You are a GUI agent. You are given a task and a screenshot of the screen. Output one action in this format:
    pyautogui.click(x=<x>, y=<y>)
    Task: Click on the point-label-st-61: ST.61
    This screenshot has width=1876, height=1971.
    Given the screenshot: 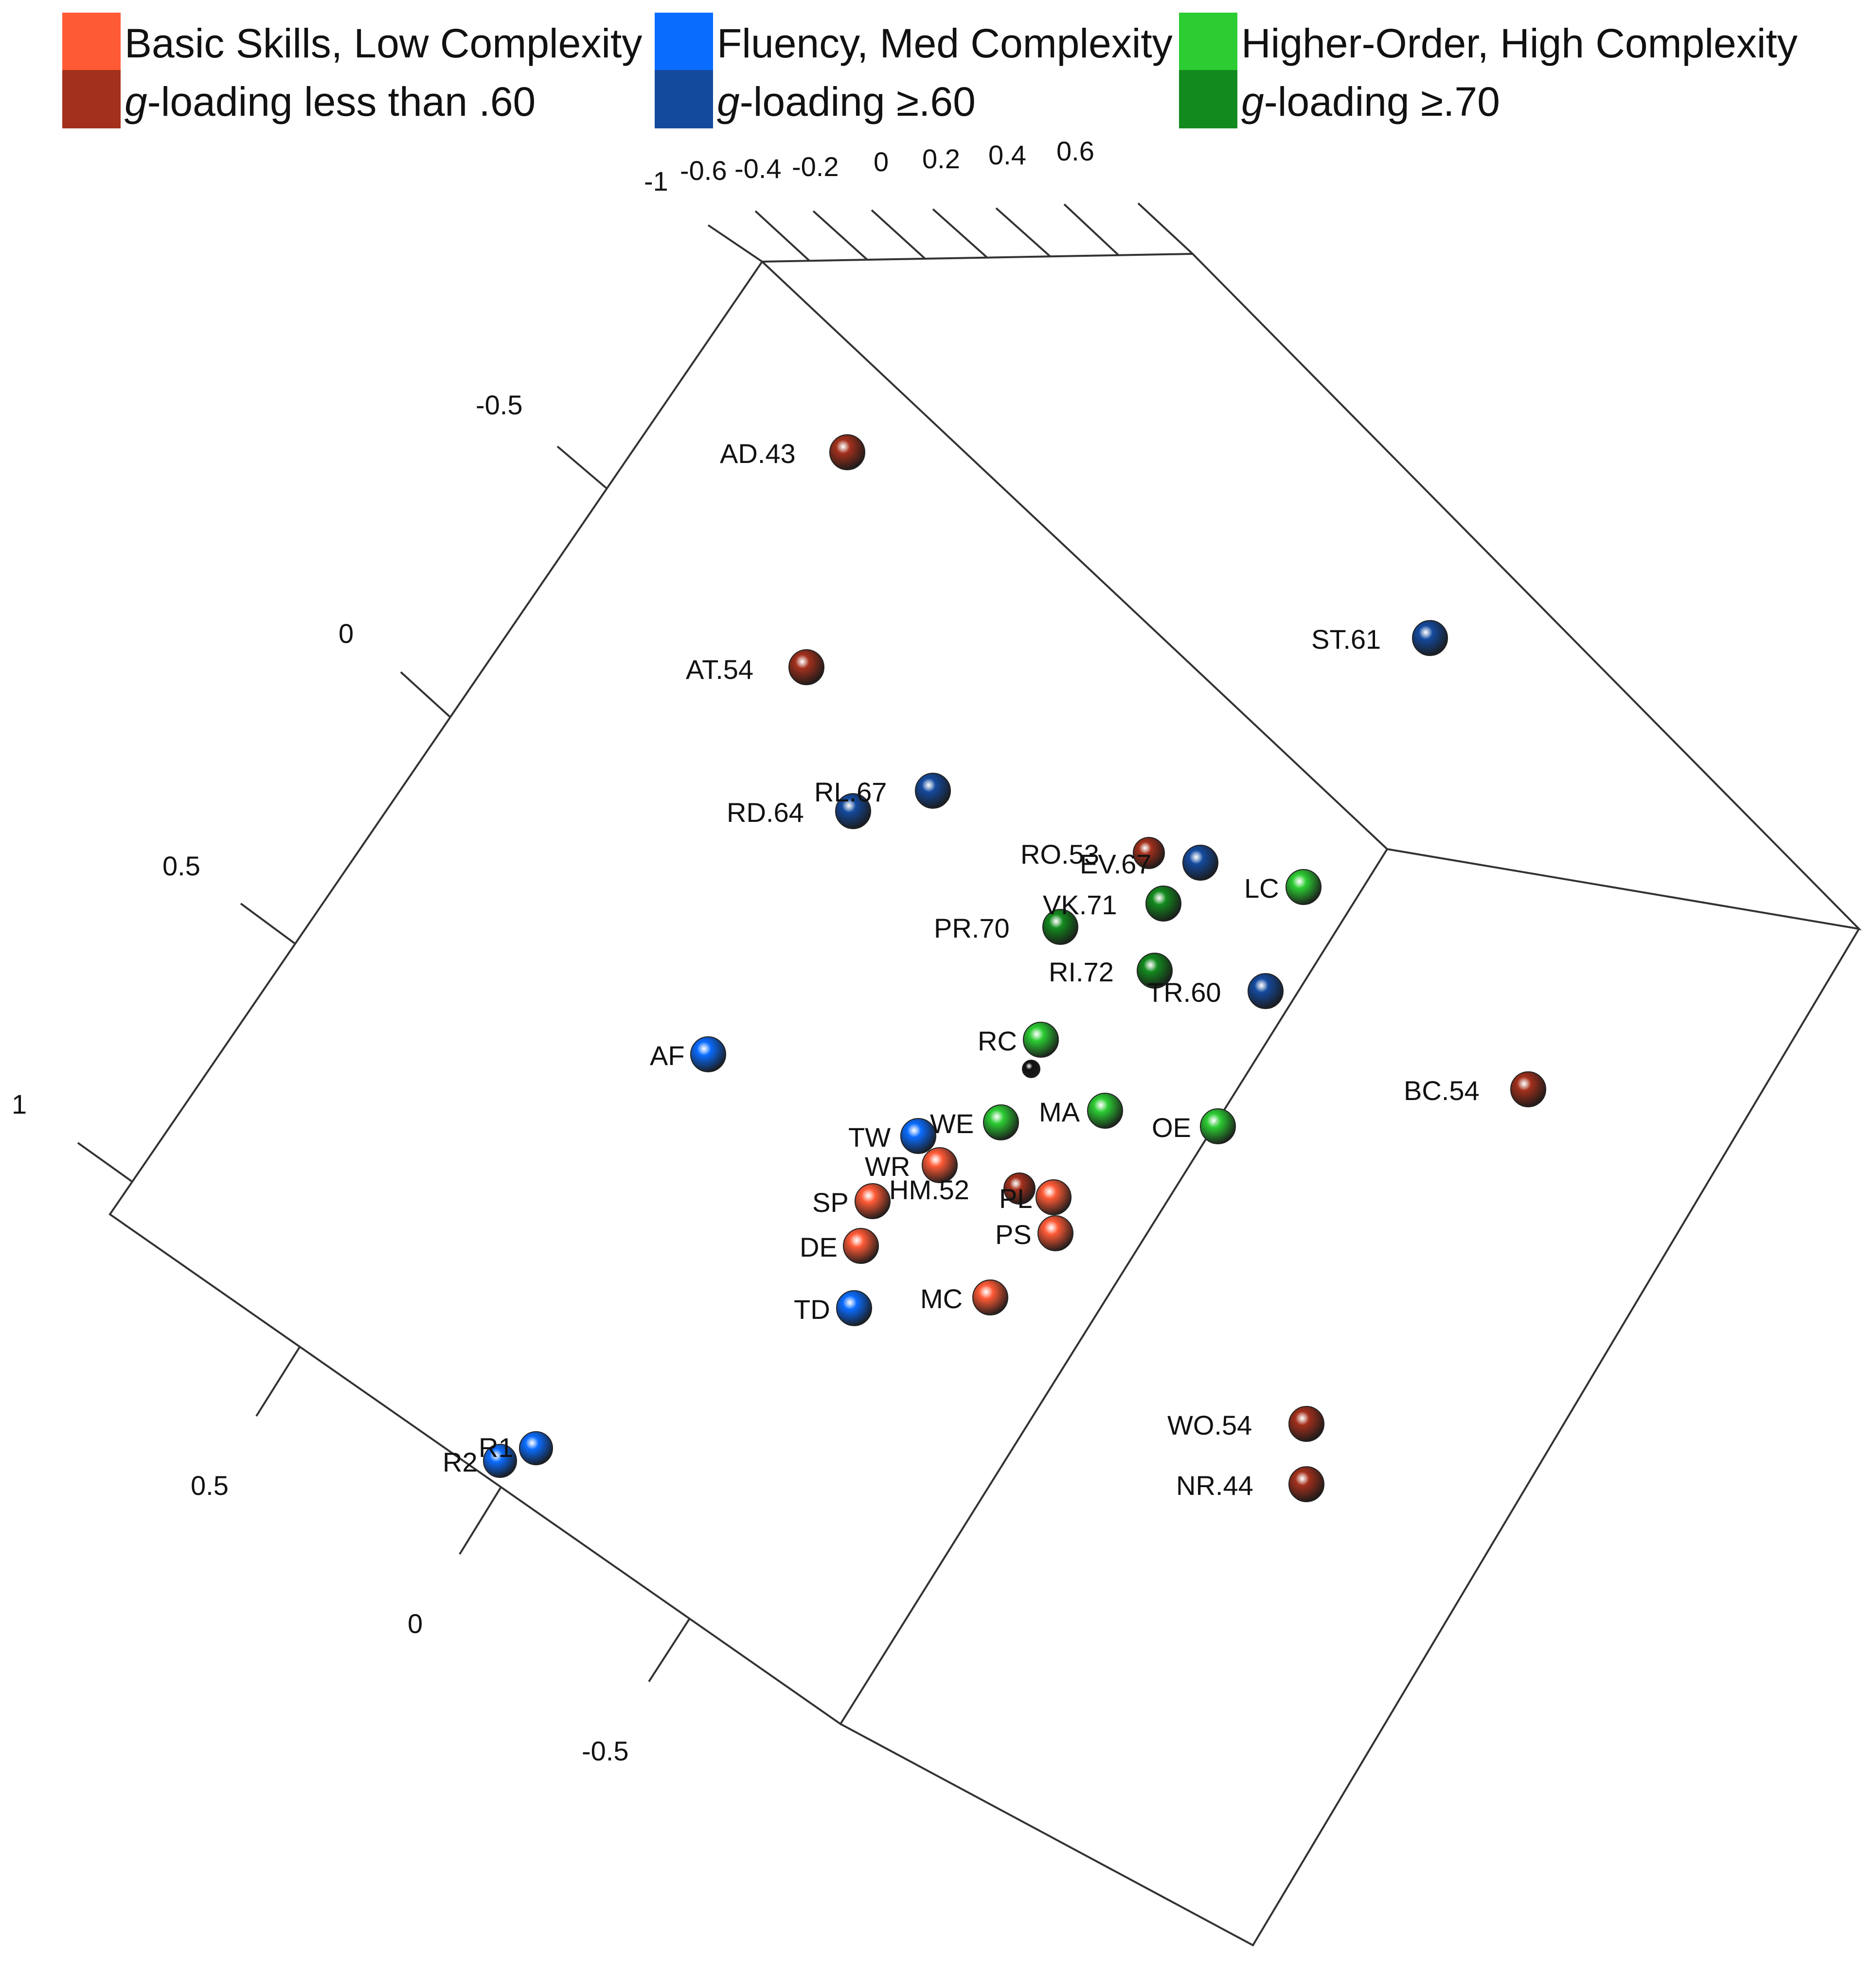 What is the action you would take?
    pyautogui.click(x=1346, y=639)
    